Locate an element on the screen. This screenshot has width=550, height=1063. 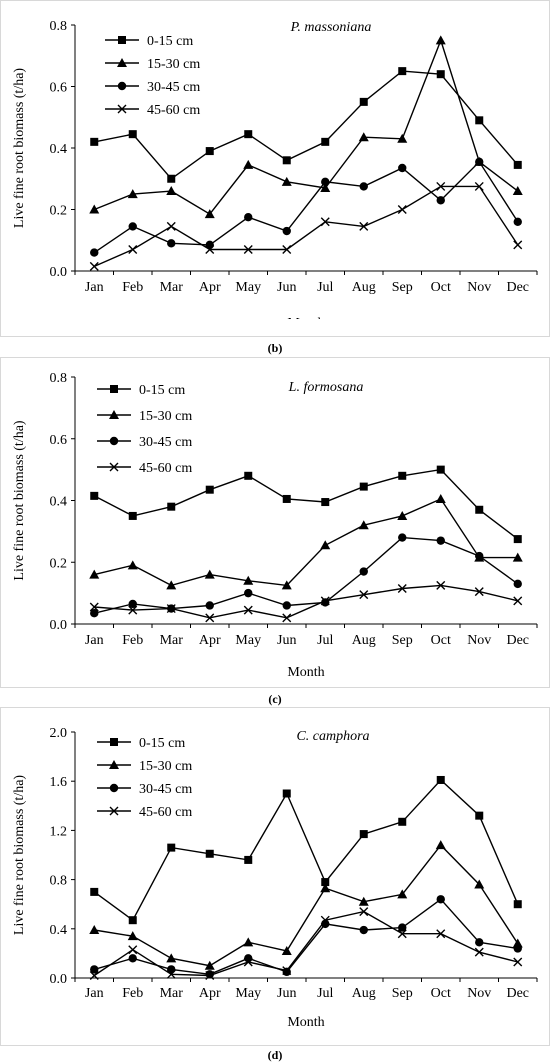
legend-label: 15-30 cm is located at coordinates (165, 766).